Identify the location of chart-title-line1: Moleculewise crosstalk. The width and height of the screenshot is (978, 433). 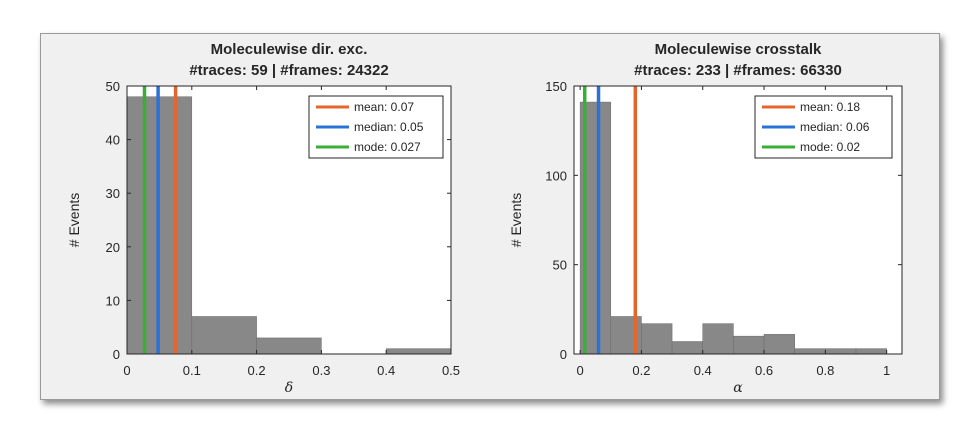
(738, 49).